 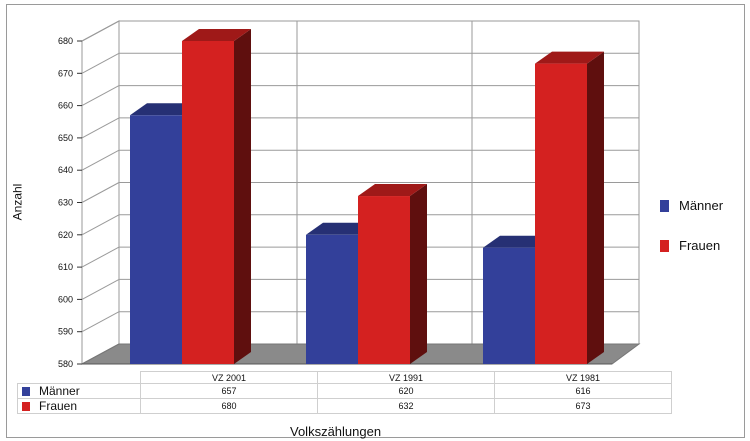 I want to click on data-table-row-maenner: Männer 657 620 616, so click(x=344, y=391).